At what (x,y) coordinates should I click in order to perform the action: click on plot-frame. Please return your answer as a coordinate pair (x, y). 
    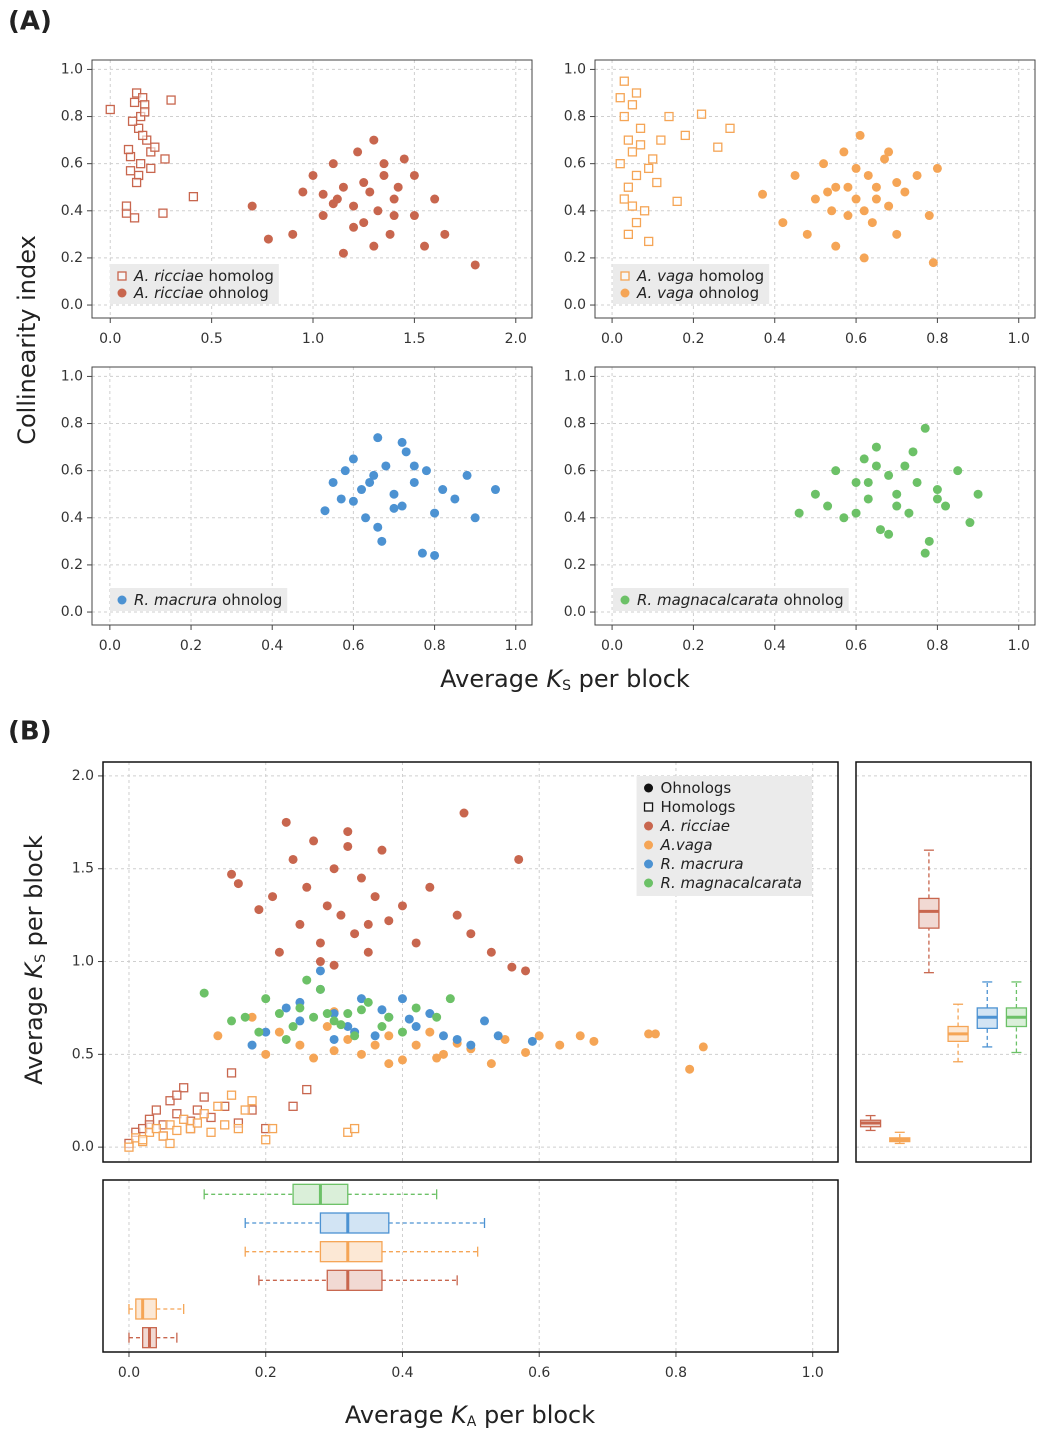
    Looking at the image, I should click on (312, 189).